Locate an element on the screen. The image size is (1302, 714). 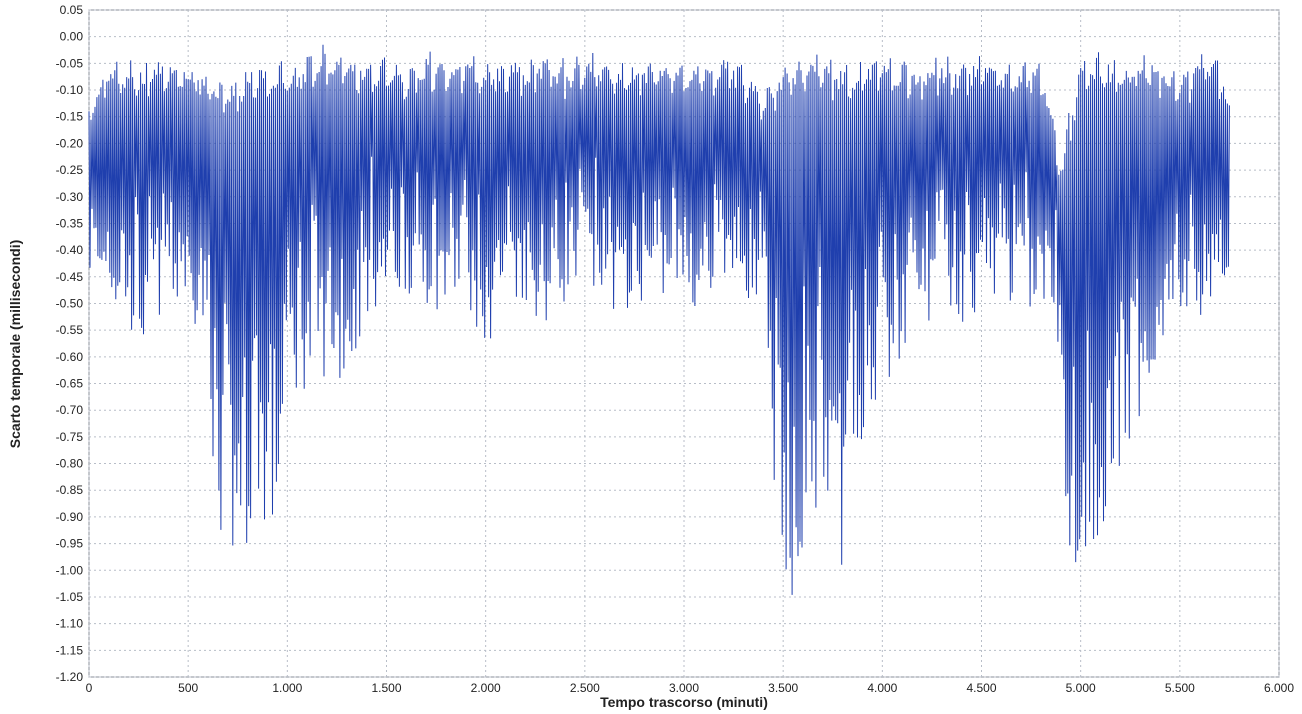
y-tick-label: -1.05 is located at coordinates (70, 597).